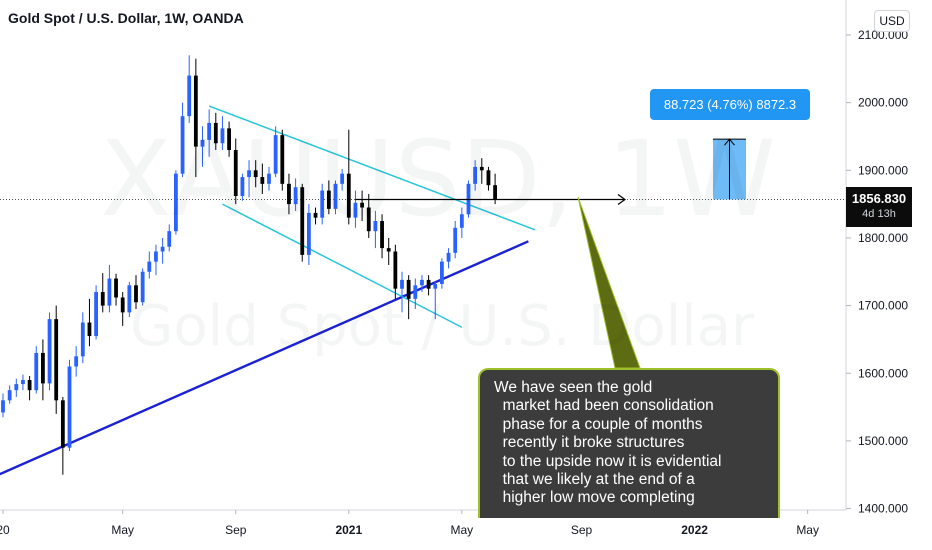 The width and height of the screenshot is (932, 550). Describe the element at coordinates (598, 424) in the screenshot. I see `callout-line: phase for a couple of months` at that location.